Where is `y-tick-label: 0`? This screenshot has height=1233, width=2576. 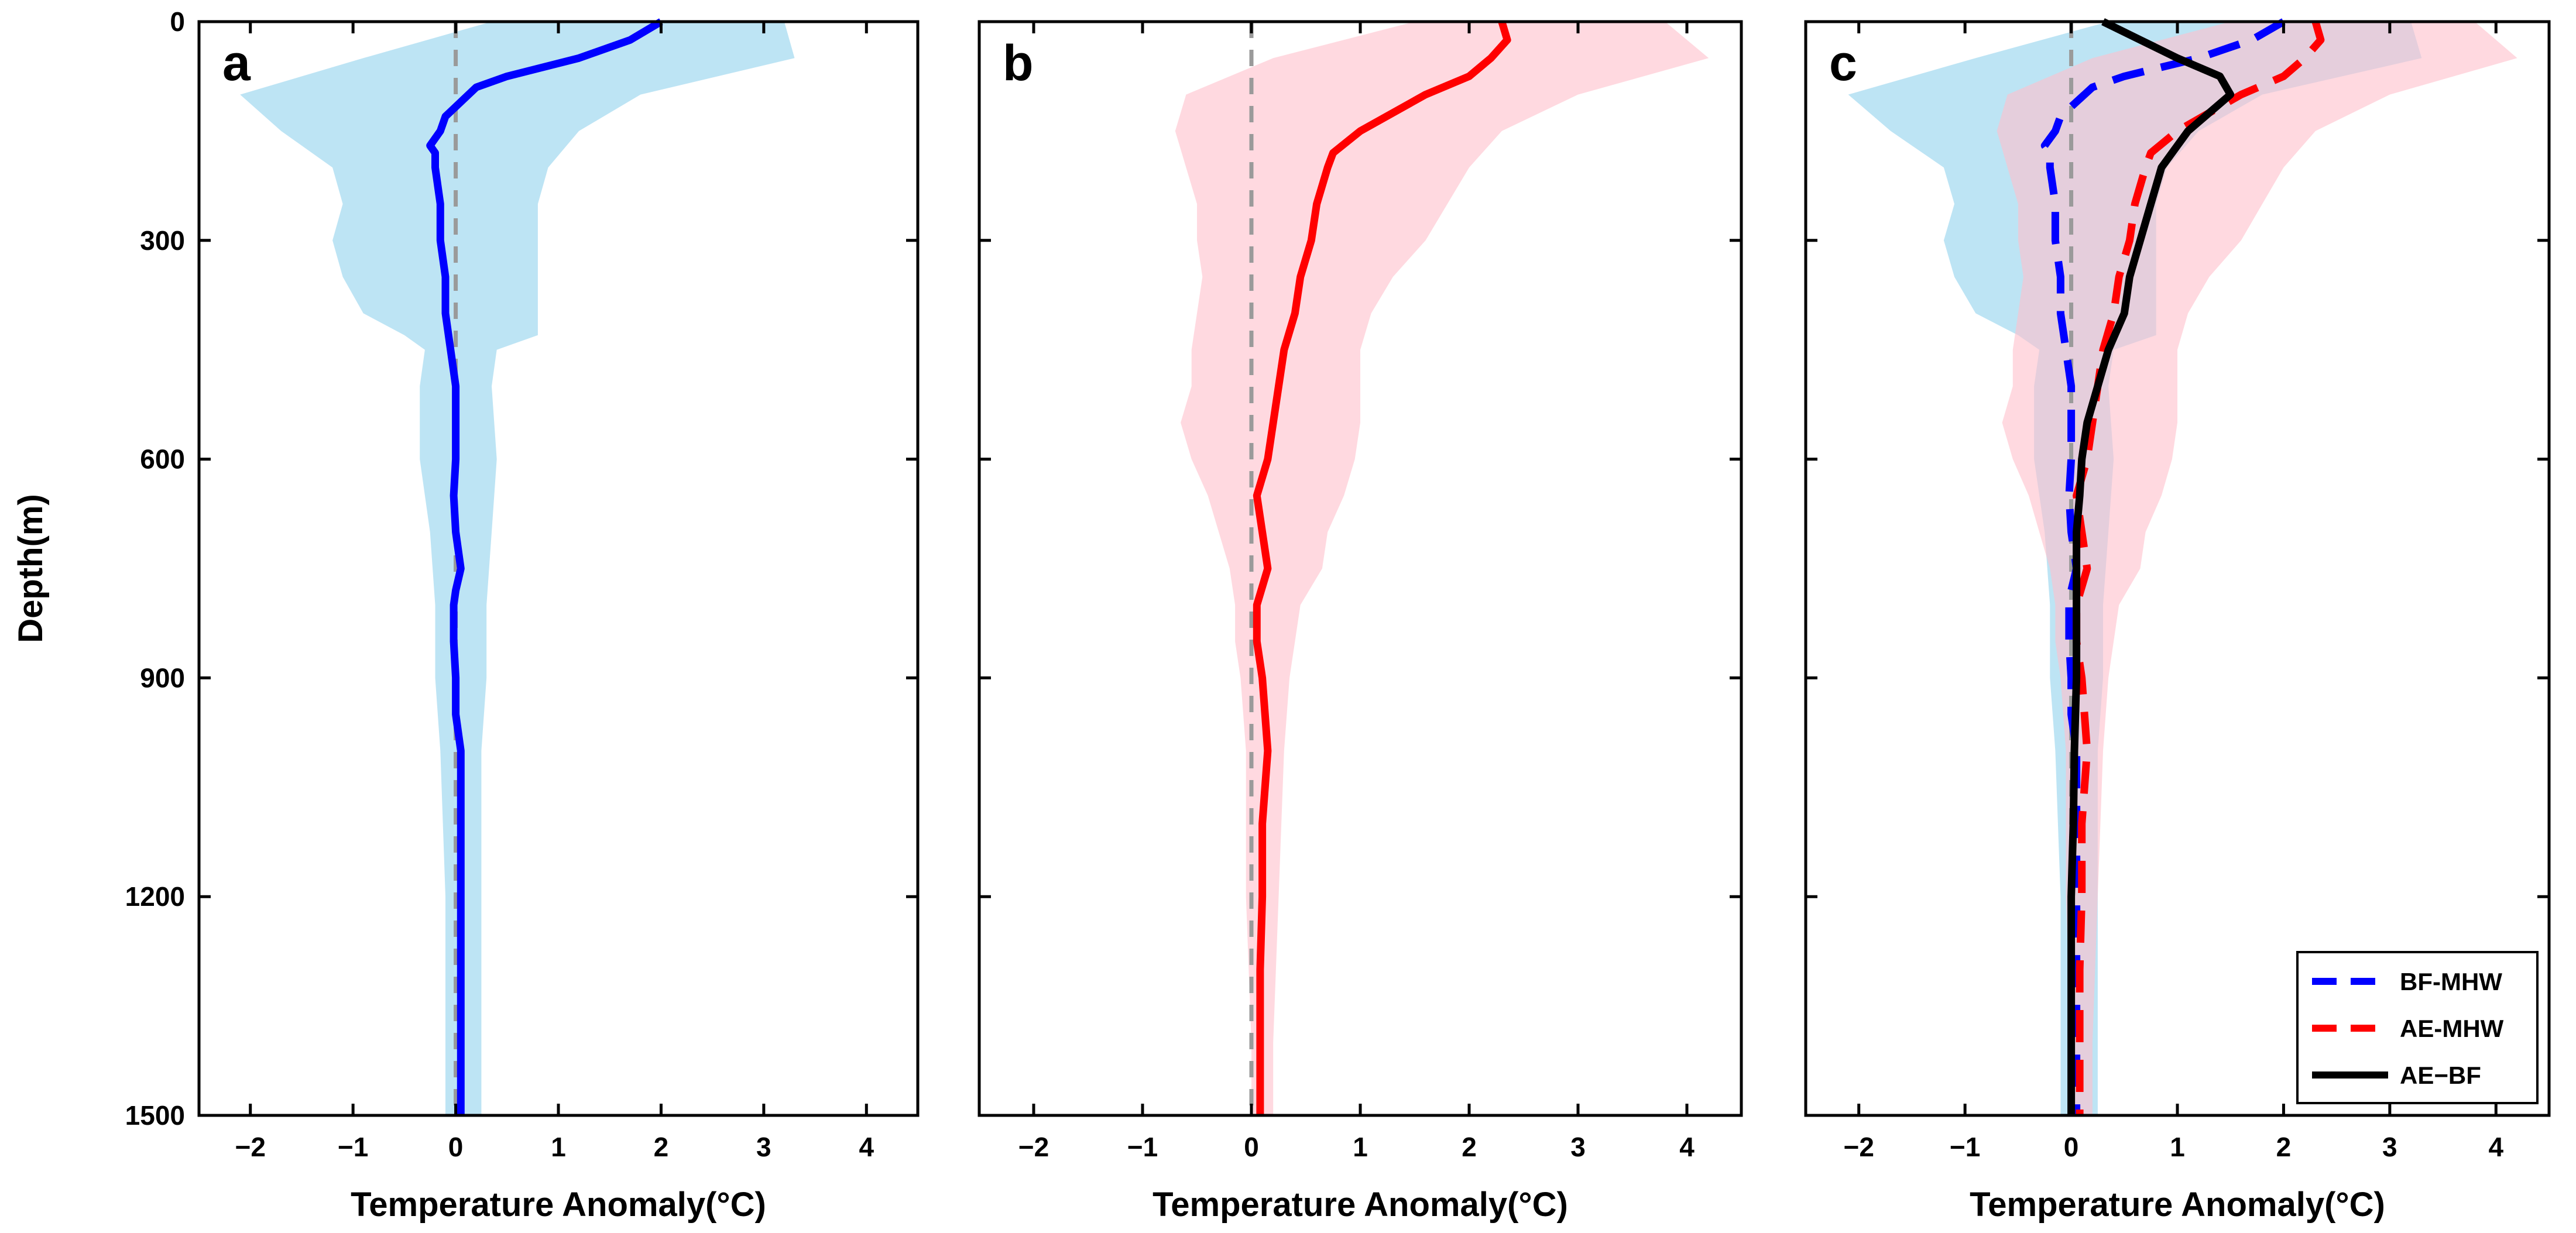 y-tick-label: 0 is located at coordinates (178, 21).